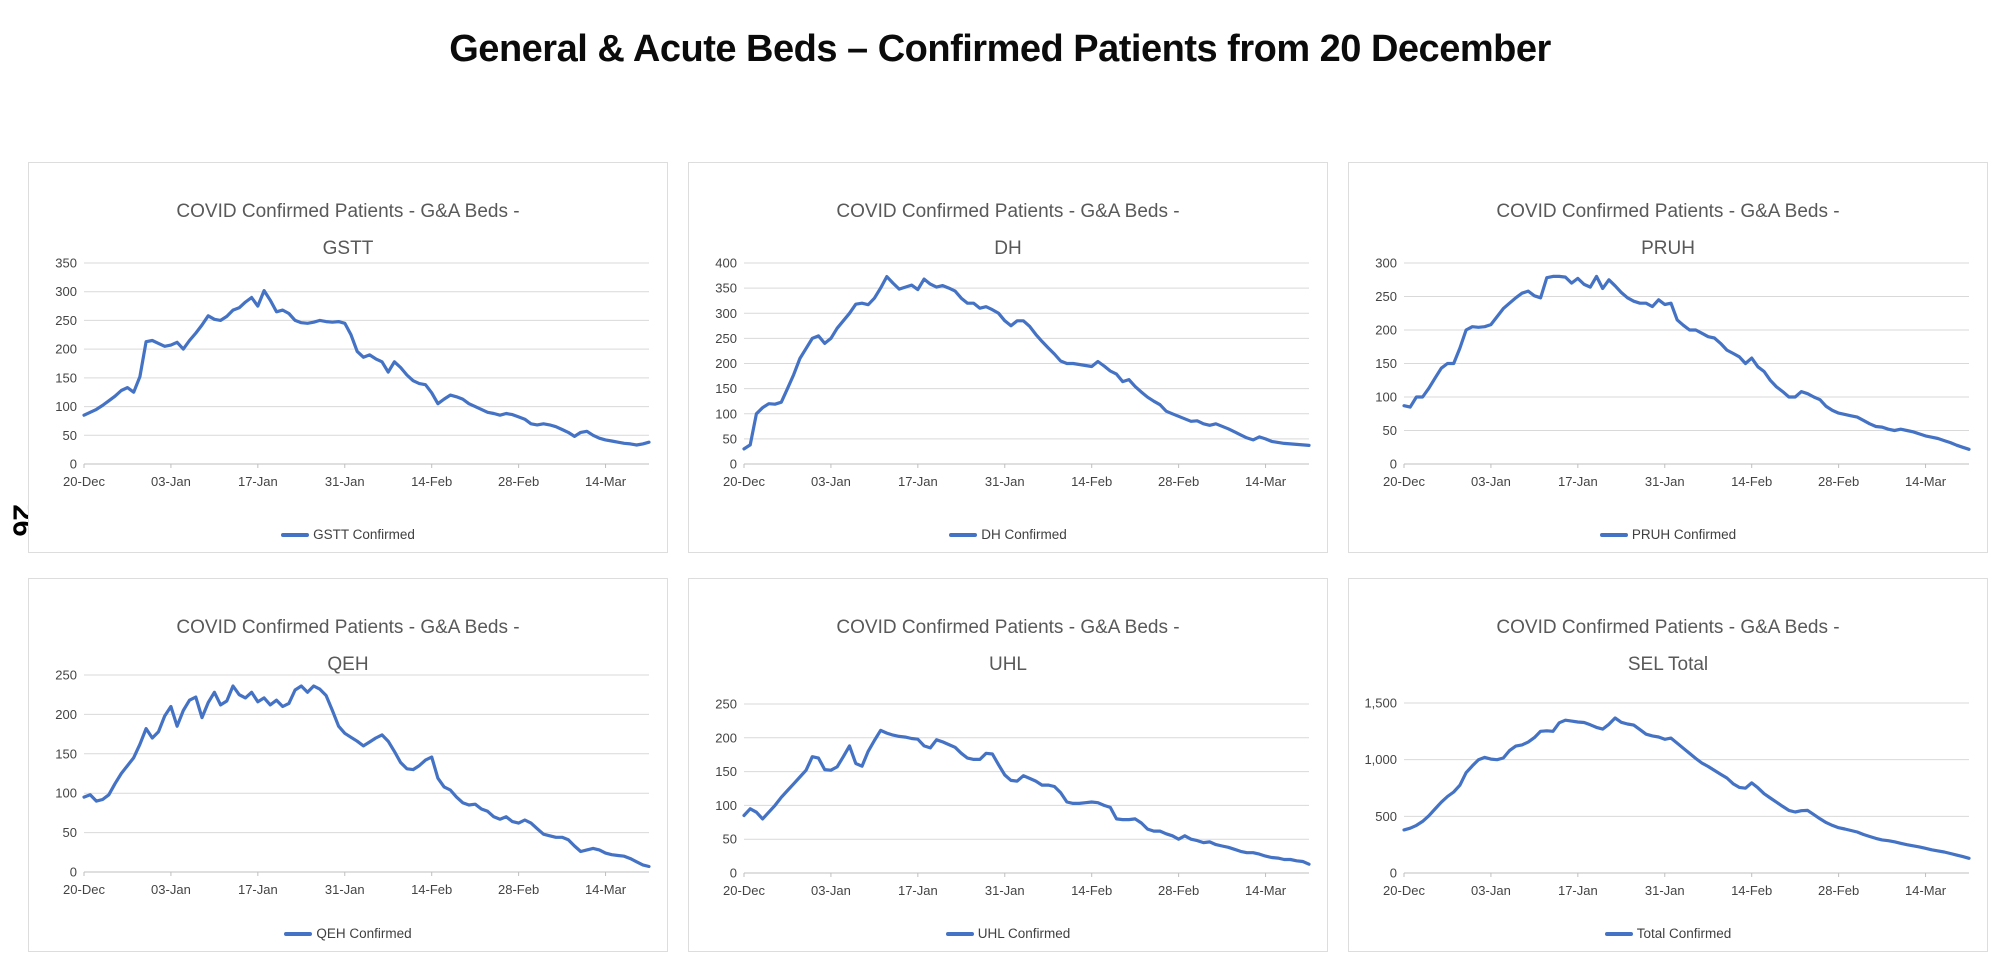 The width and height of the screenshot is (2000, 955). Describe the element at coordinates (364, 534) in the screenshot. I see `legend-label: GSTT Confirmed` at that location.